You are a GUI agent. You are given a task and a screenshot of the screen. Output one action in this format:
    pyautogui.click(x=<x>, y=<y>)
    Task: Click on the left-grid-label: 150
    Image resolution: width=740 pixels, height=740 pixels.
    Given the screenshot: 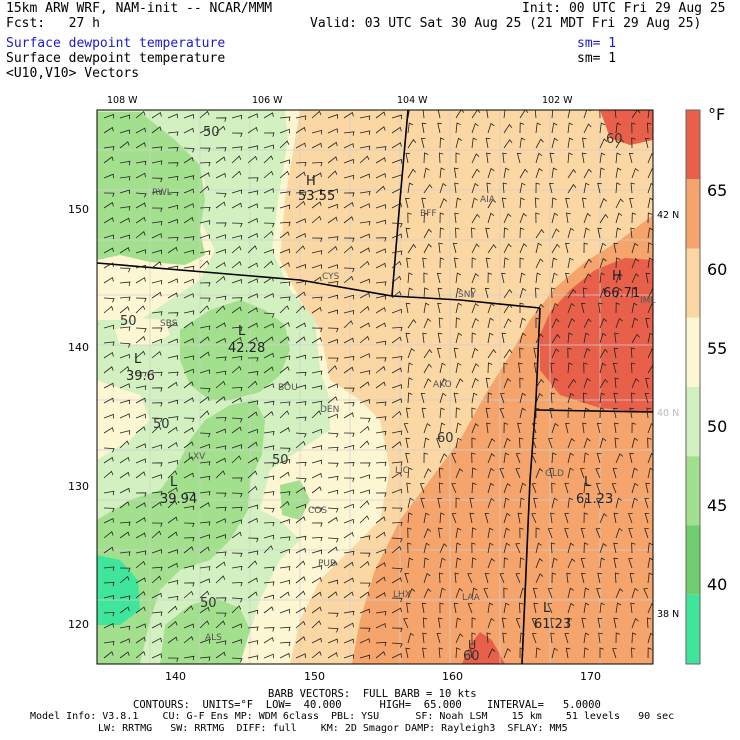 What is the action you would take?
    pyautogui.click(x=78, y=209)
    